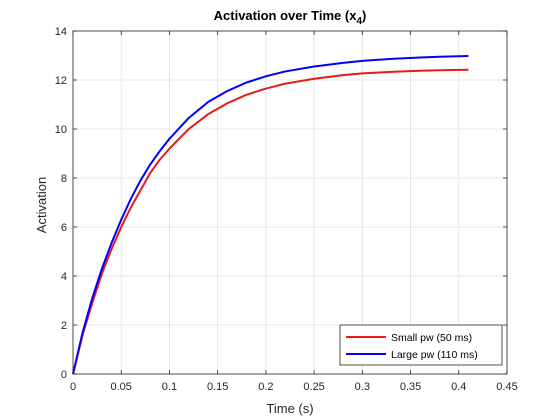  Describe the element at coordinates (431, 338) in the screenshot. I see `legend-label-small-pw: Small pw (50 ms)` at that location.